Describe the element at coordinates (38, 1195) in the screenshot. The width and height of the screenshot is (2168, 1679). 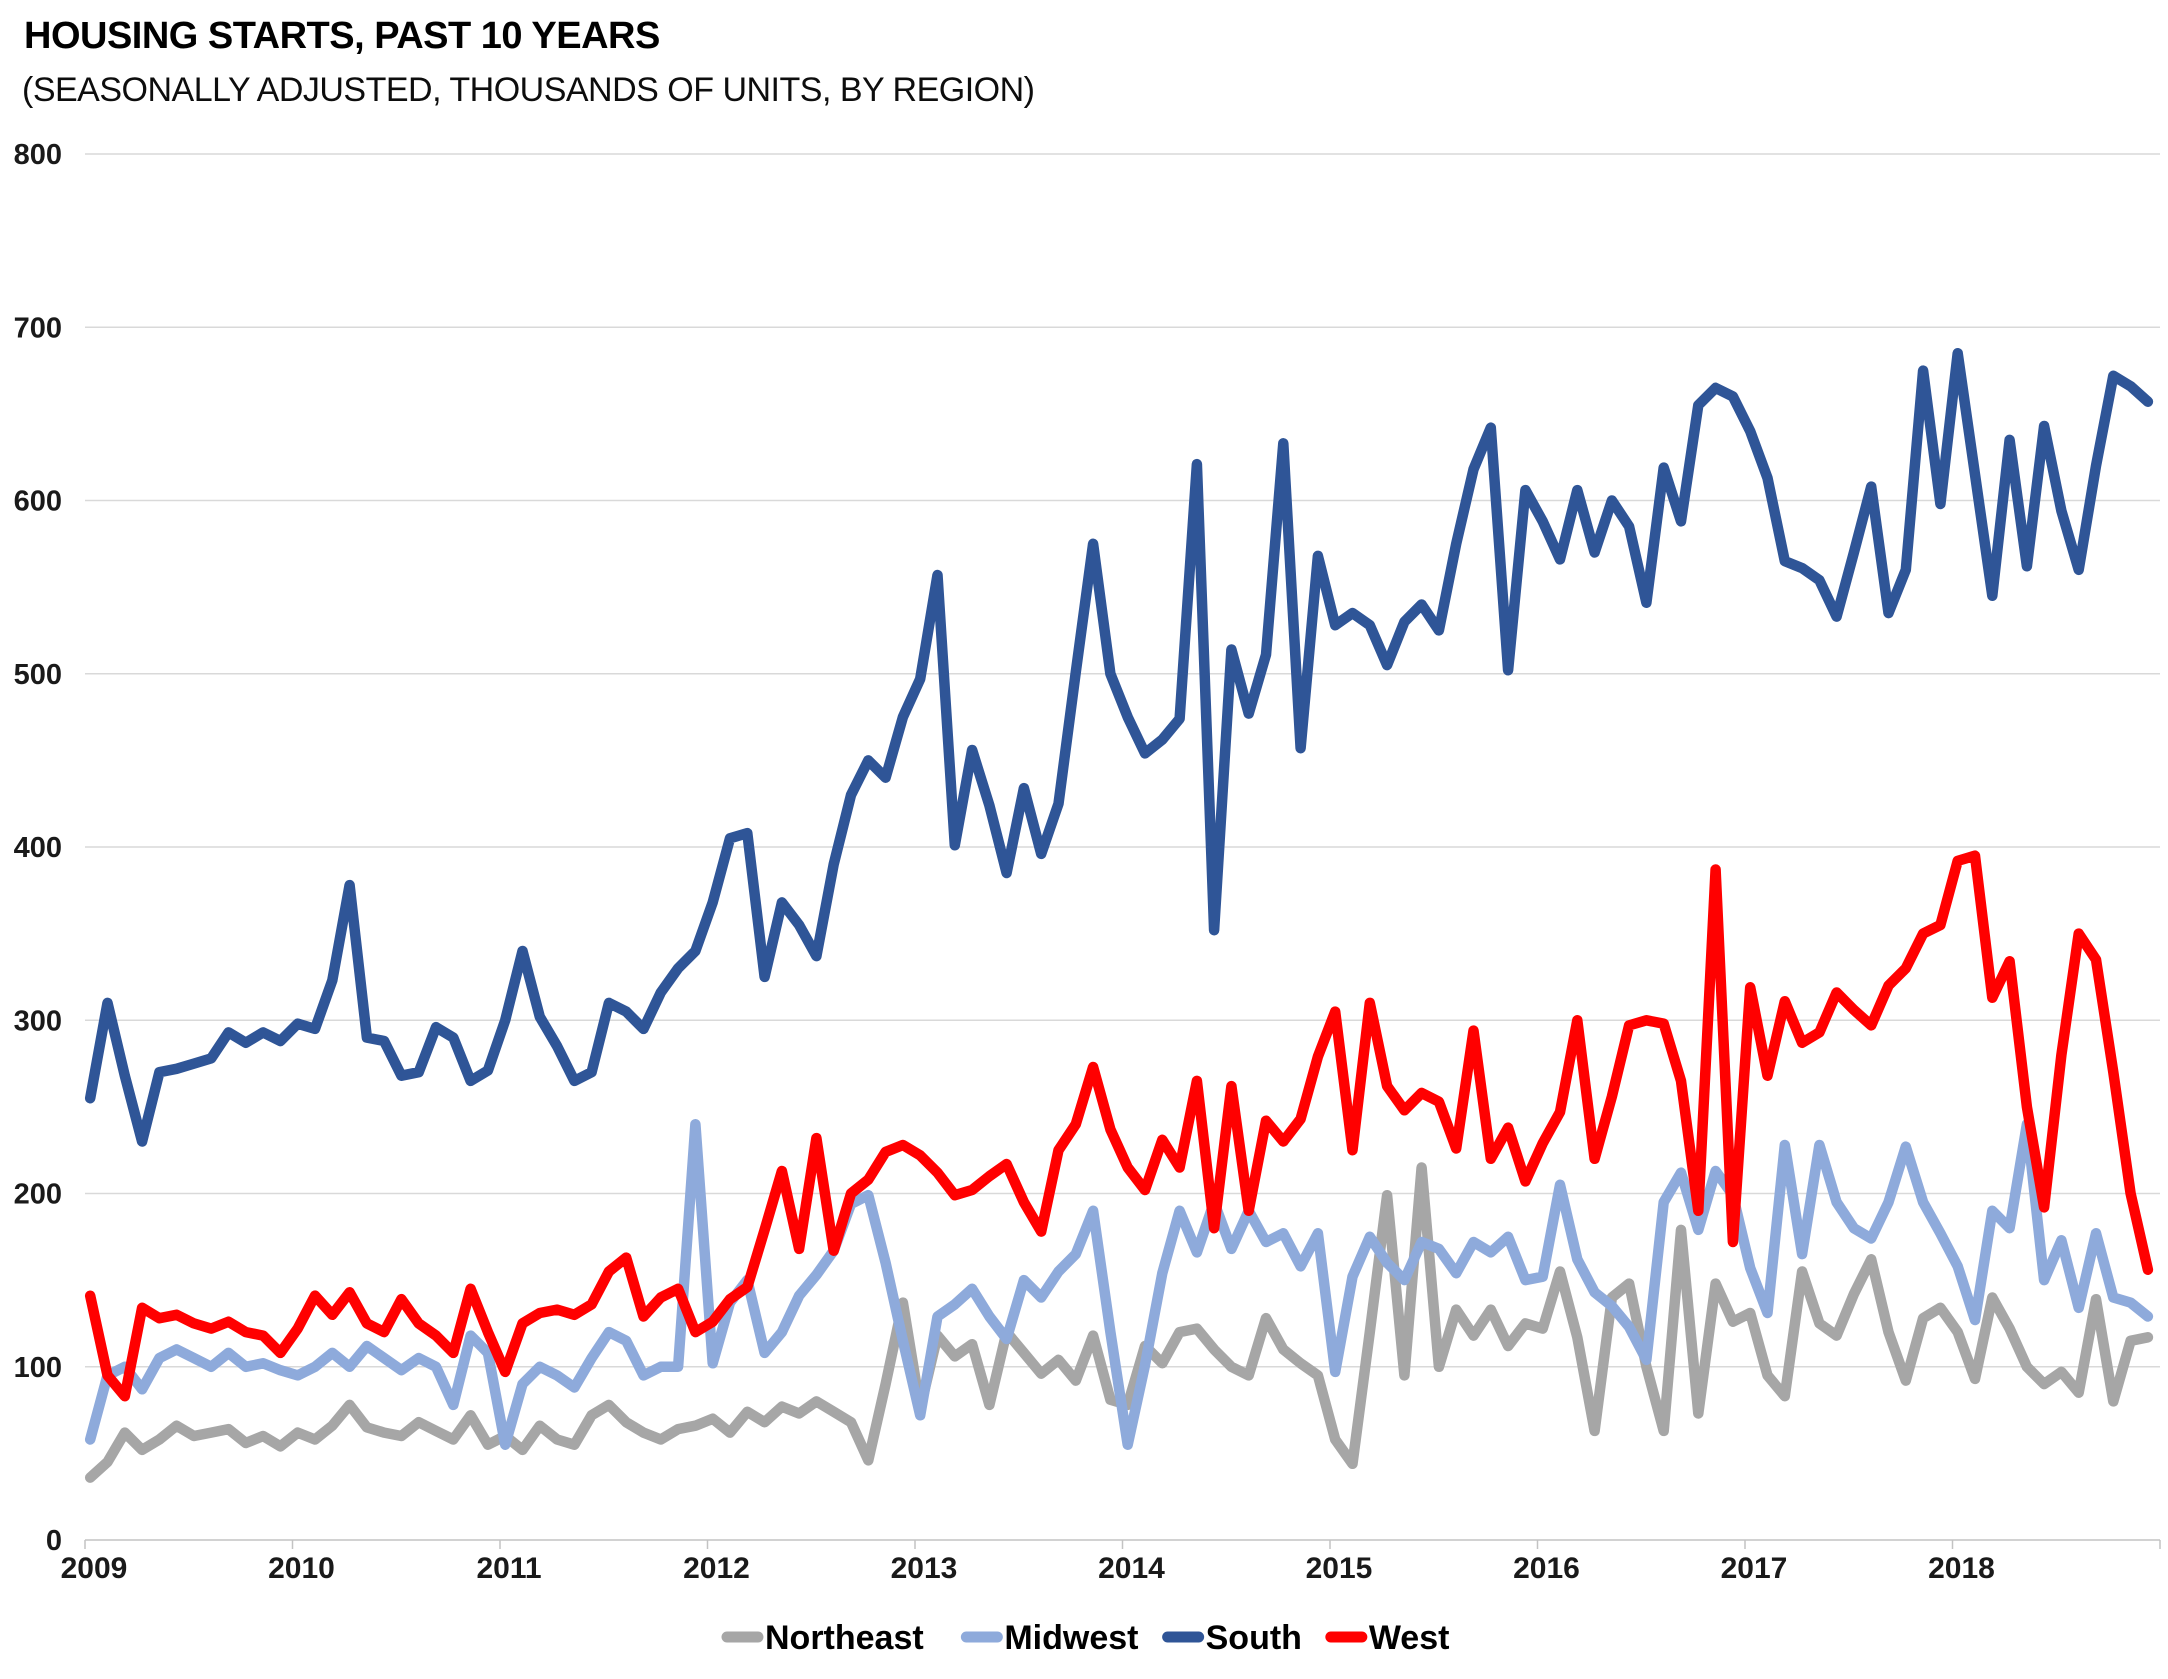
I see `y-axis-label-200: 200` at that location.